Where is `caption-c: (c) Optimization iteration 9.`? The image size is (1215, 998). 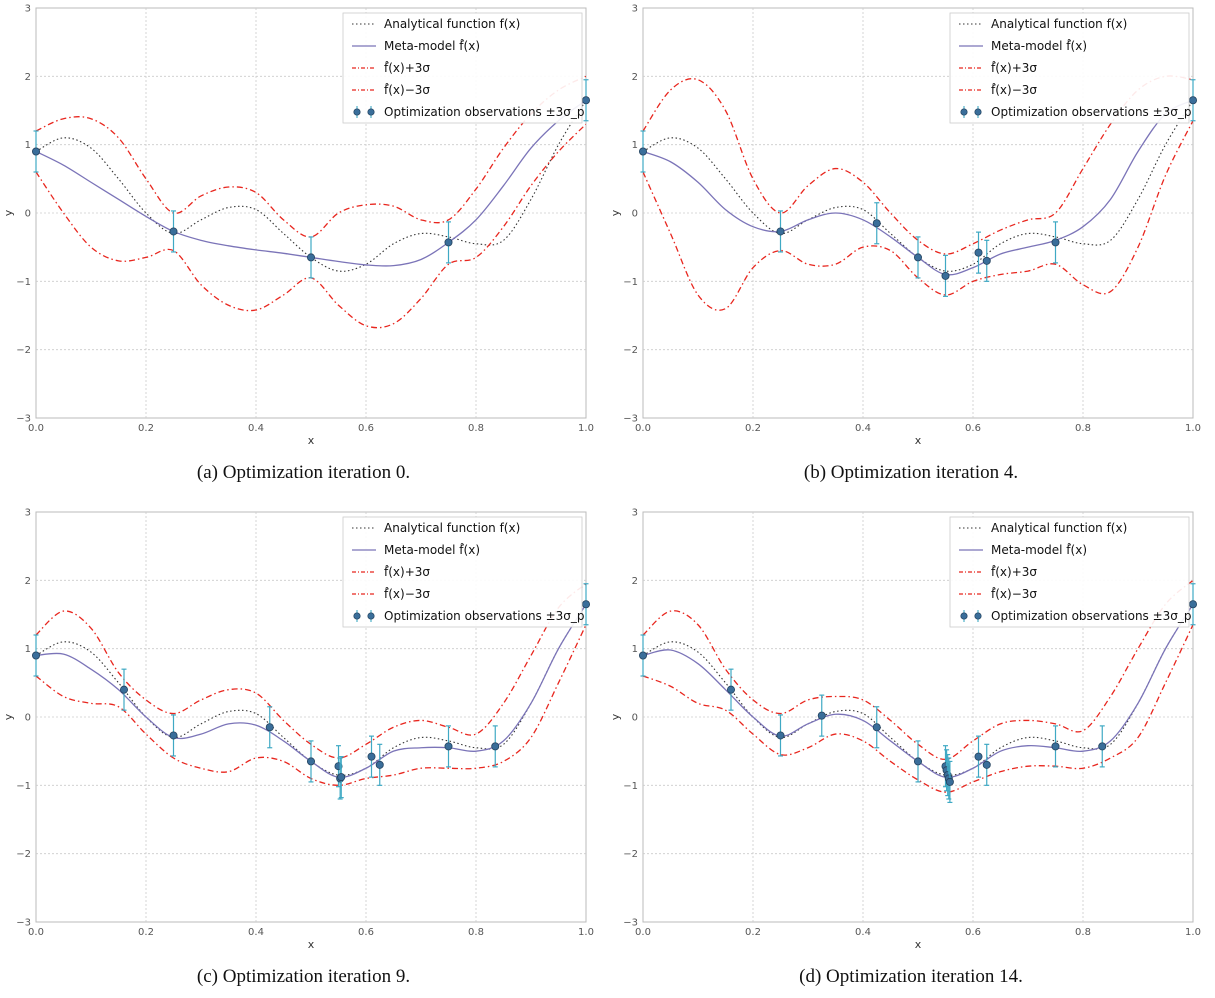
caption-c: (c) Optimization iteration 9. is located at coordinates (303, 976).